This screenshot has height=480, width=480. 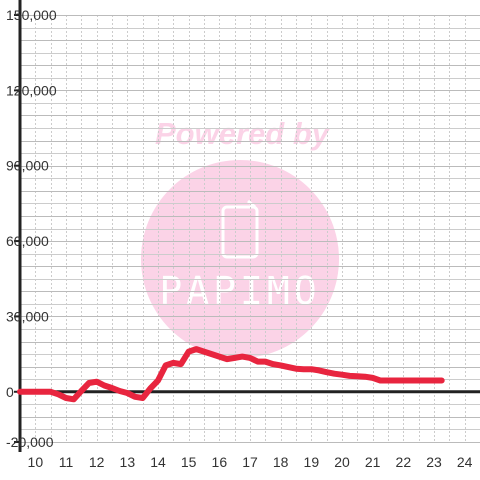 I want to click on x-tick-label: 16, so click(x=220, y=462).